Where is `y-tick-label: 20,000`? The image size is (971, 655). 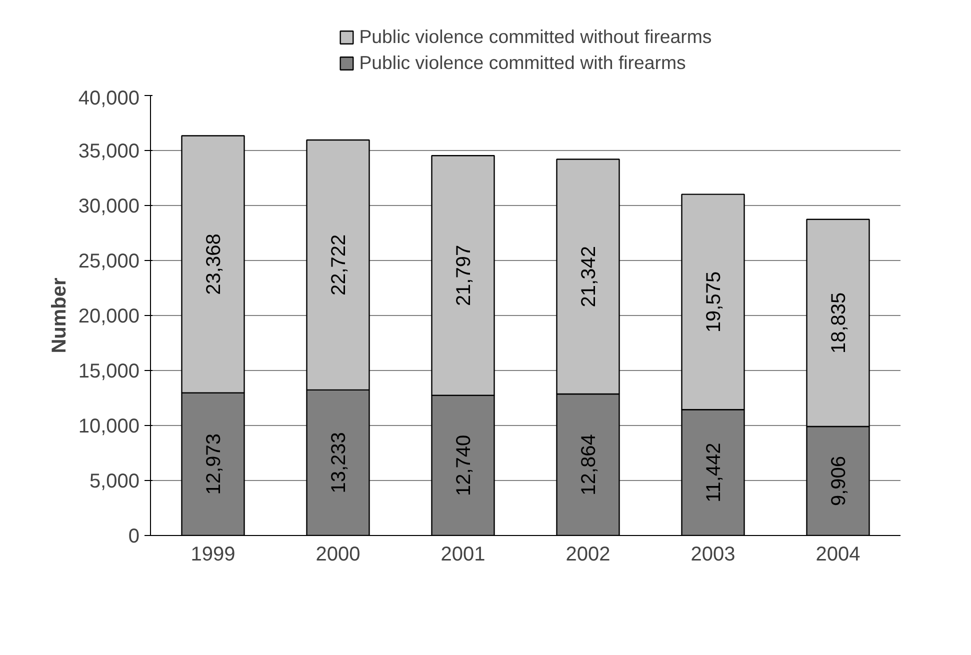 y-tick-label: 20,000 is located at coordinates (109, 317).